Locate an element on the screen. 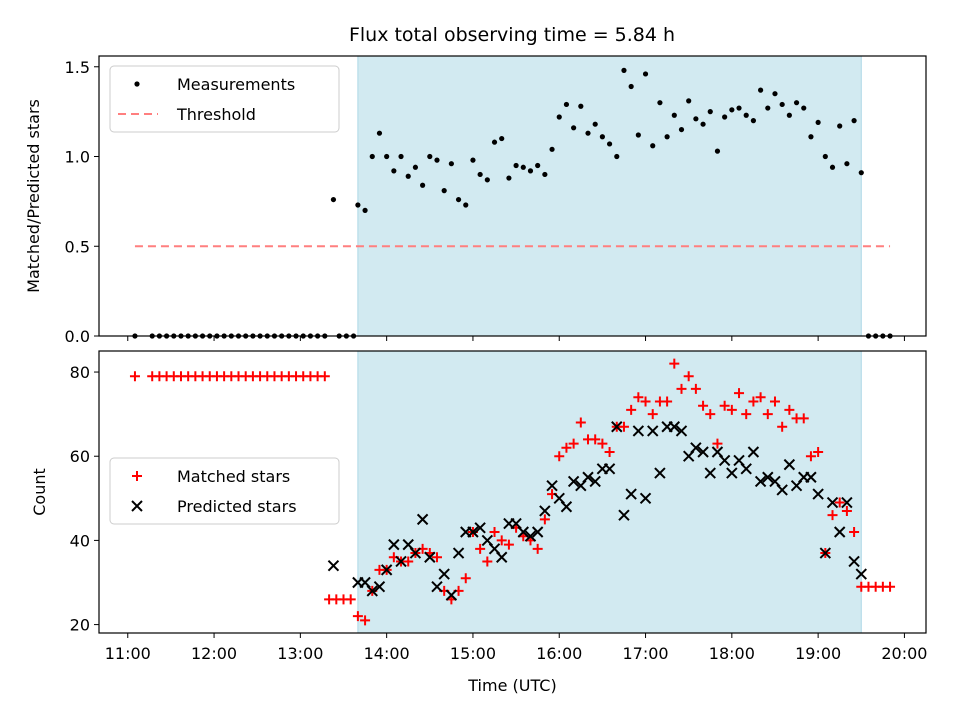 This screenshot has height=720, width=960. y-tick-label: 20 is located at coordinates (80, 625).